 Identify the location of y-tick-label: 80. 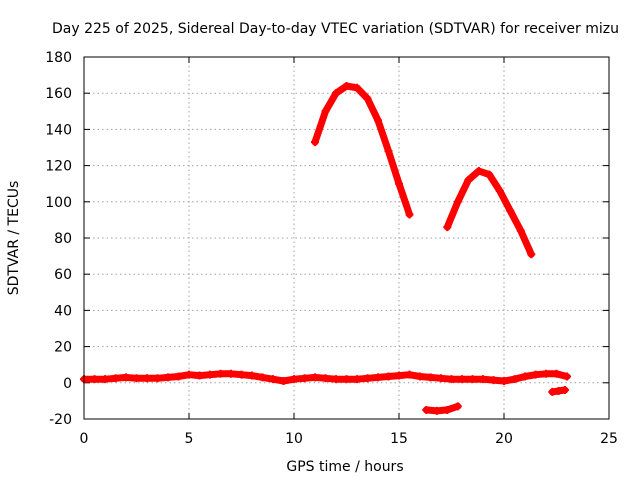
(63, 239).